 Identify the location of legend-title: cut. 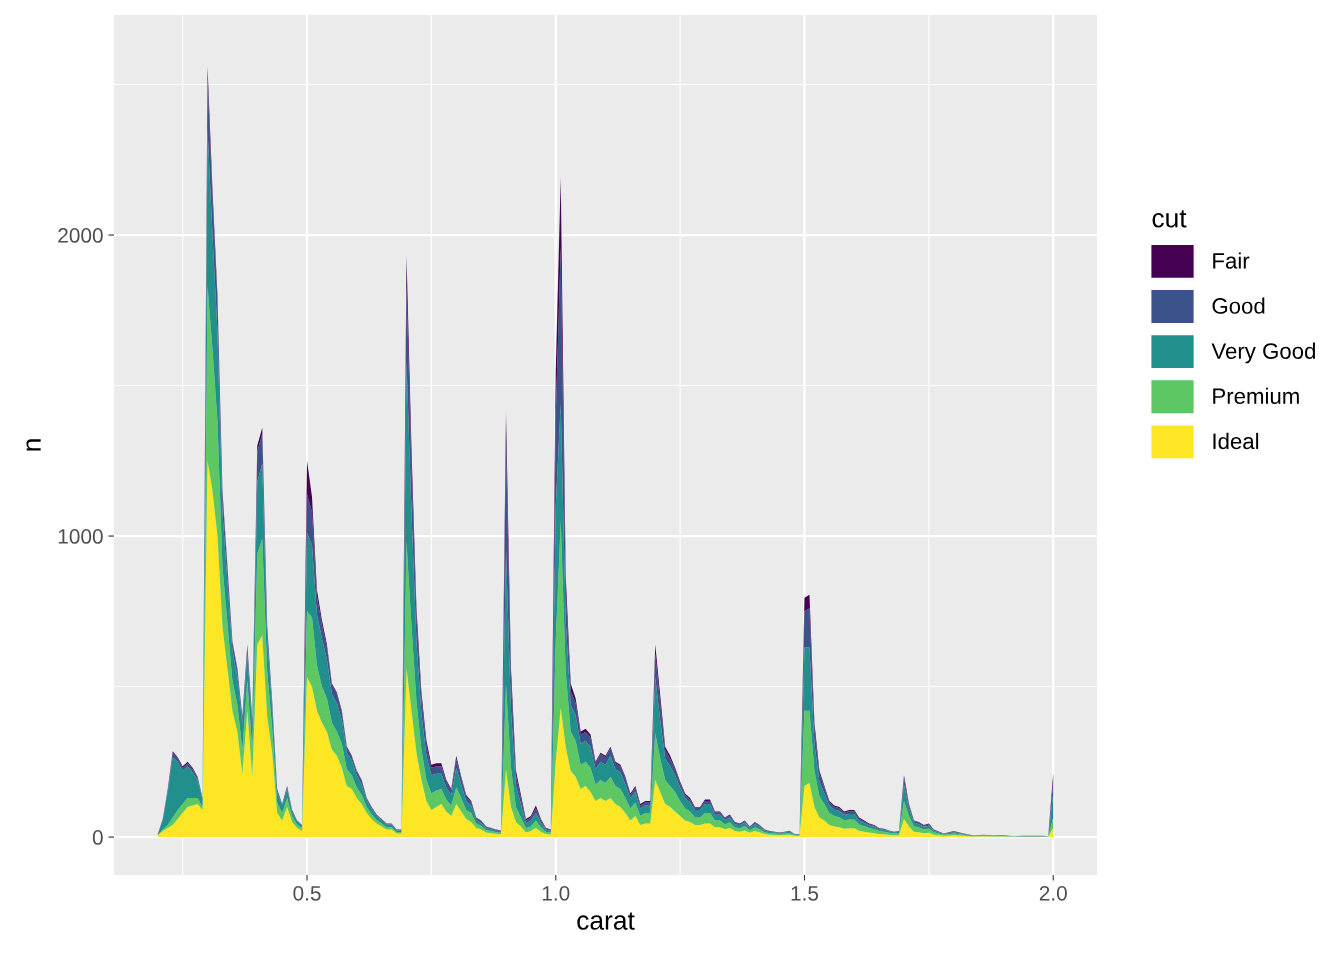
(1169, 219).